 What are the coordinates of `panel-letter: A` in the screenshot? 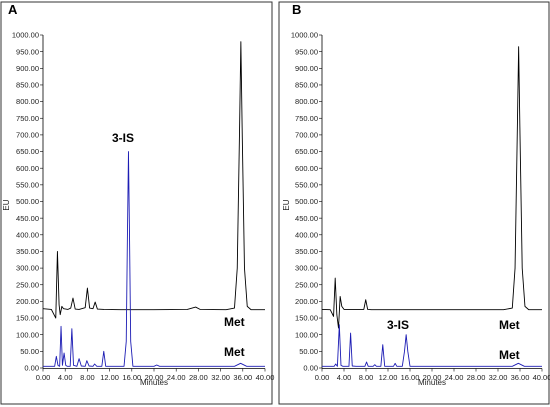 It's located at (13, 9).